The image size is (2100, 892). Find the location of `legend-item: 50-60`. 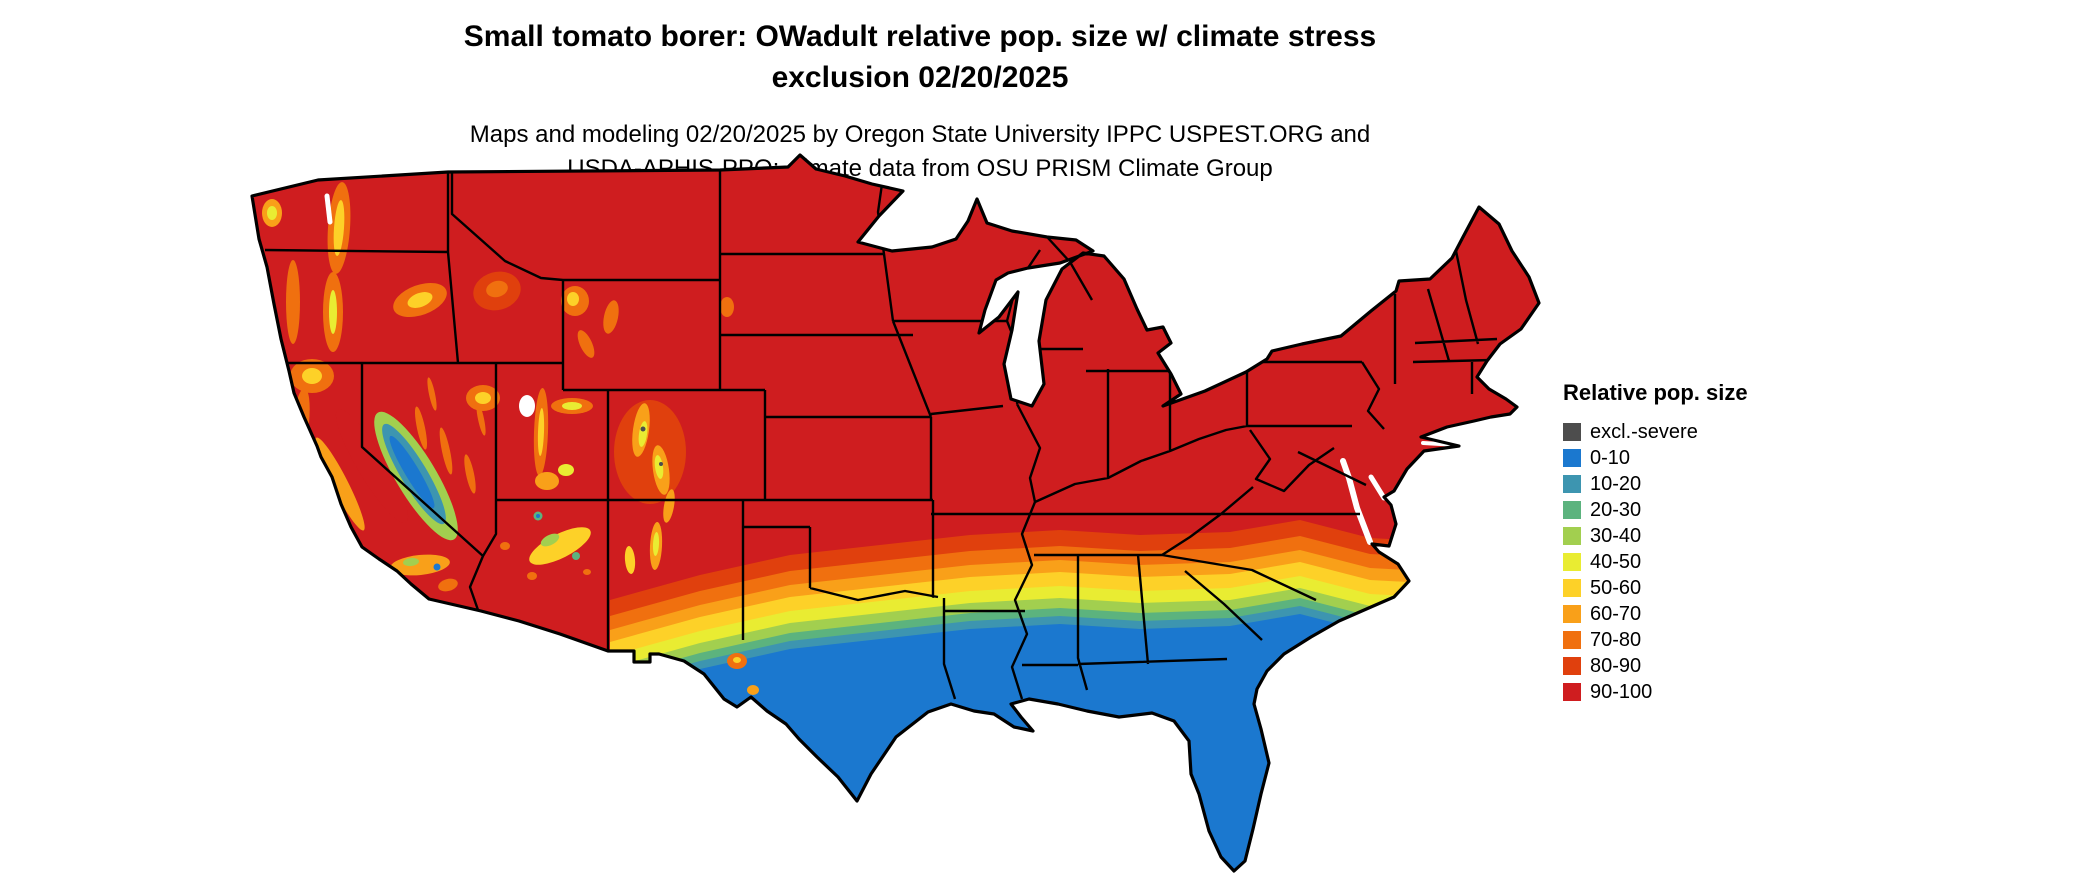

legend-item: 50-60 is located at coordinates (1655, 588).